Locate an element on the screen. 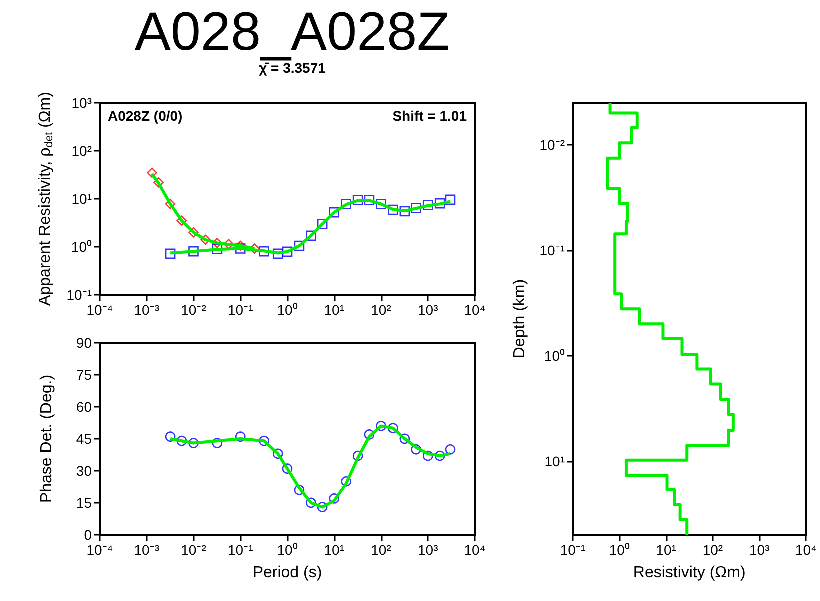 This screenshot has height=601, width=820. chart-subtitle: χ̄ = 3.3571 is located at coordinates (292, 68).